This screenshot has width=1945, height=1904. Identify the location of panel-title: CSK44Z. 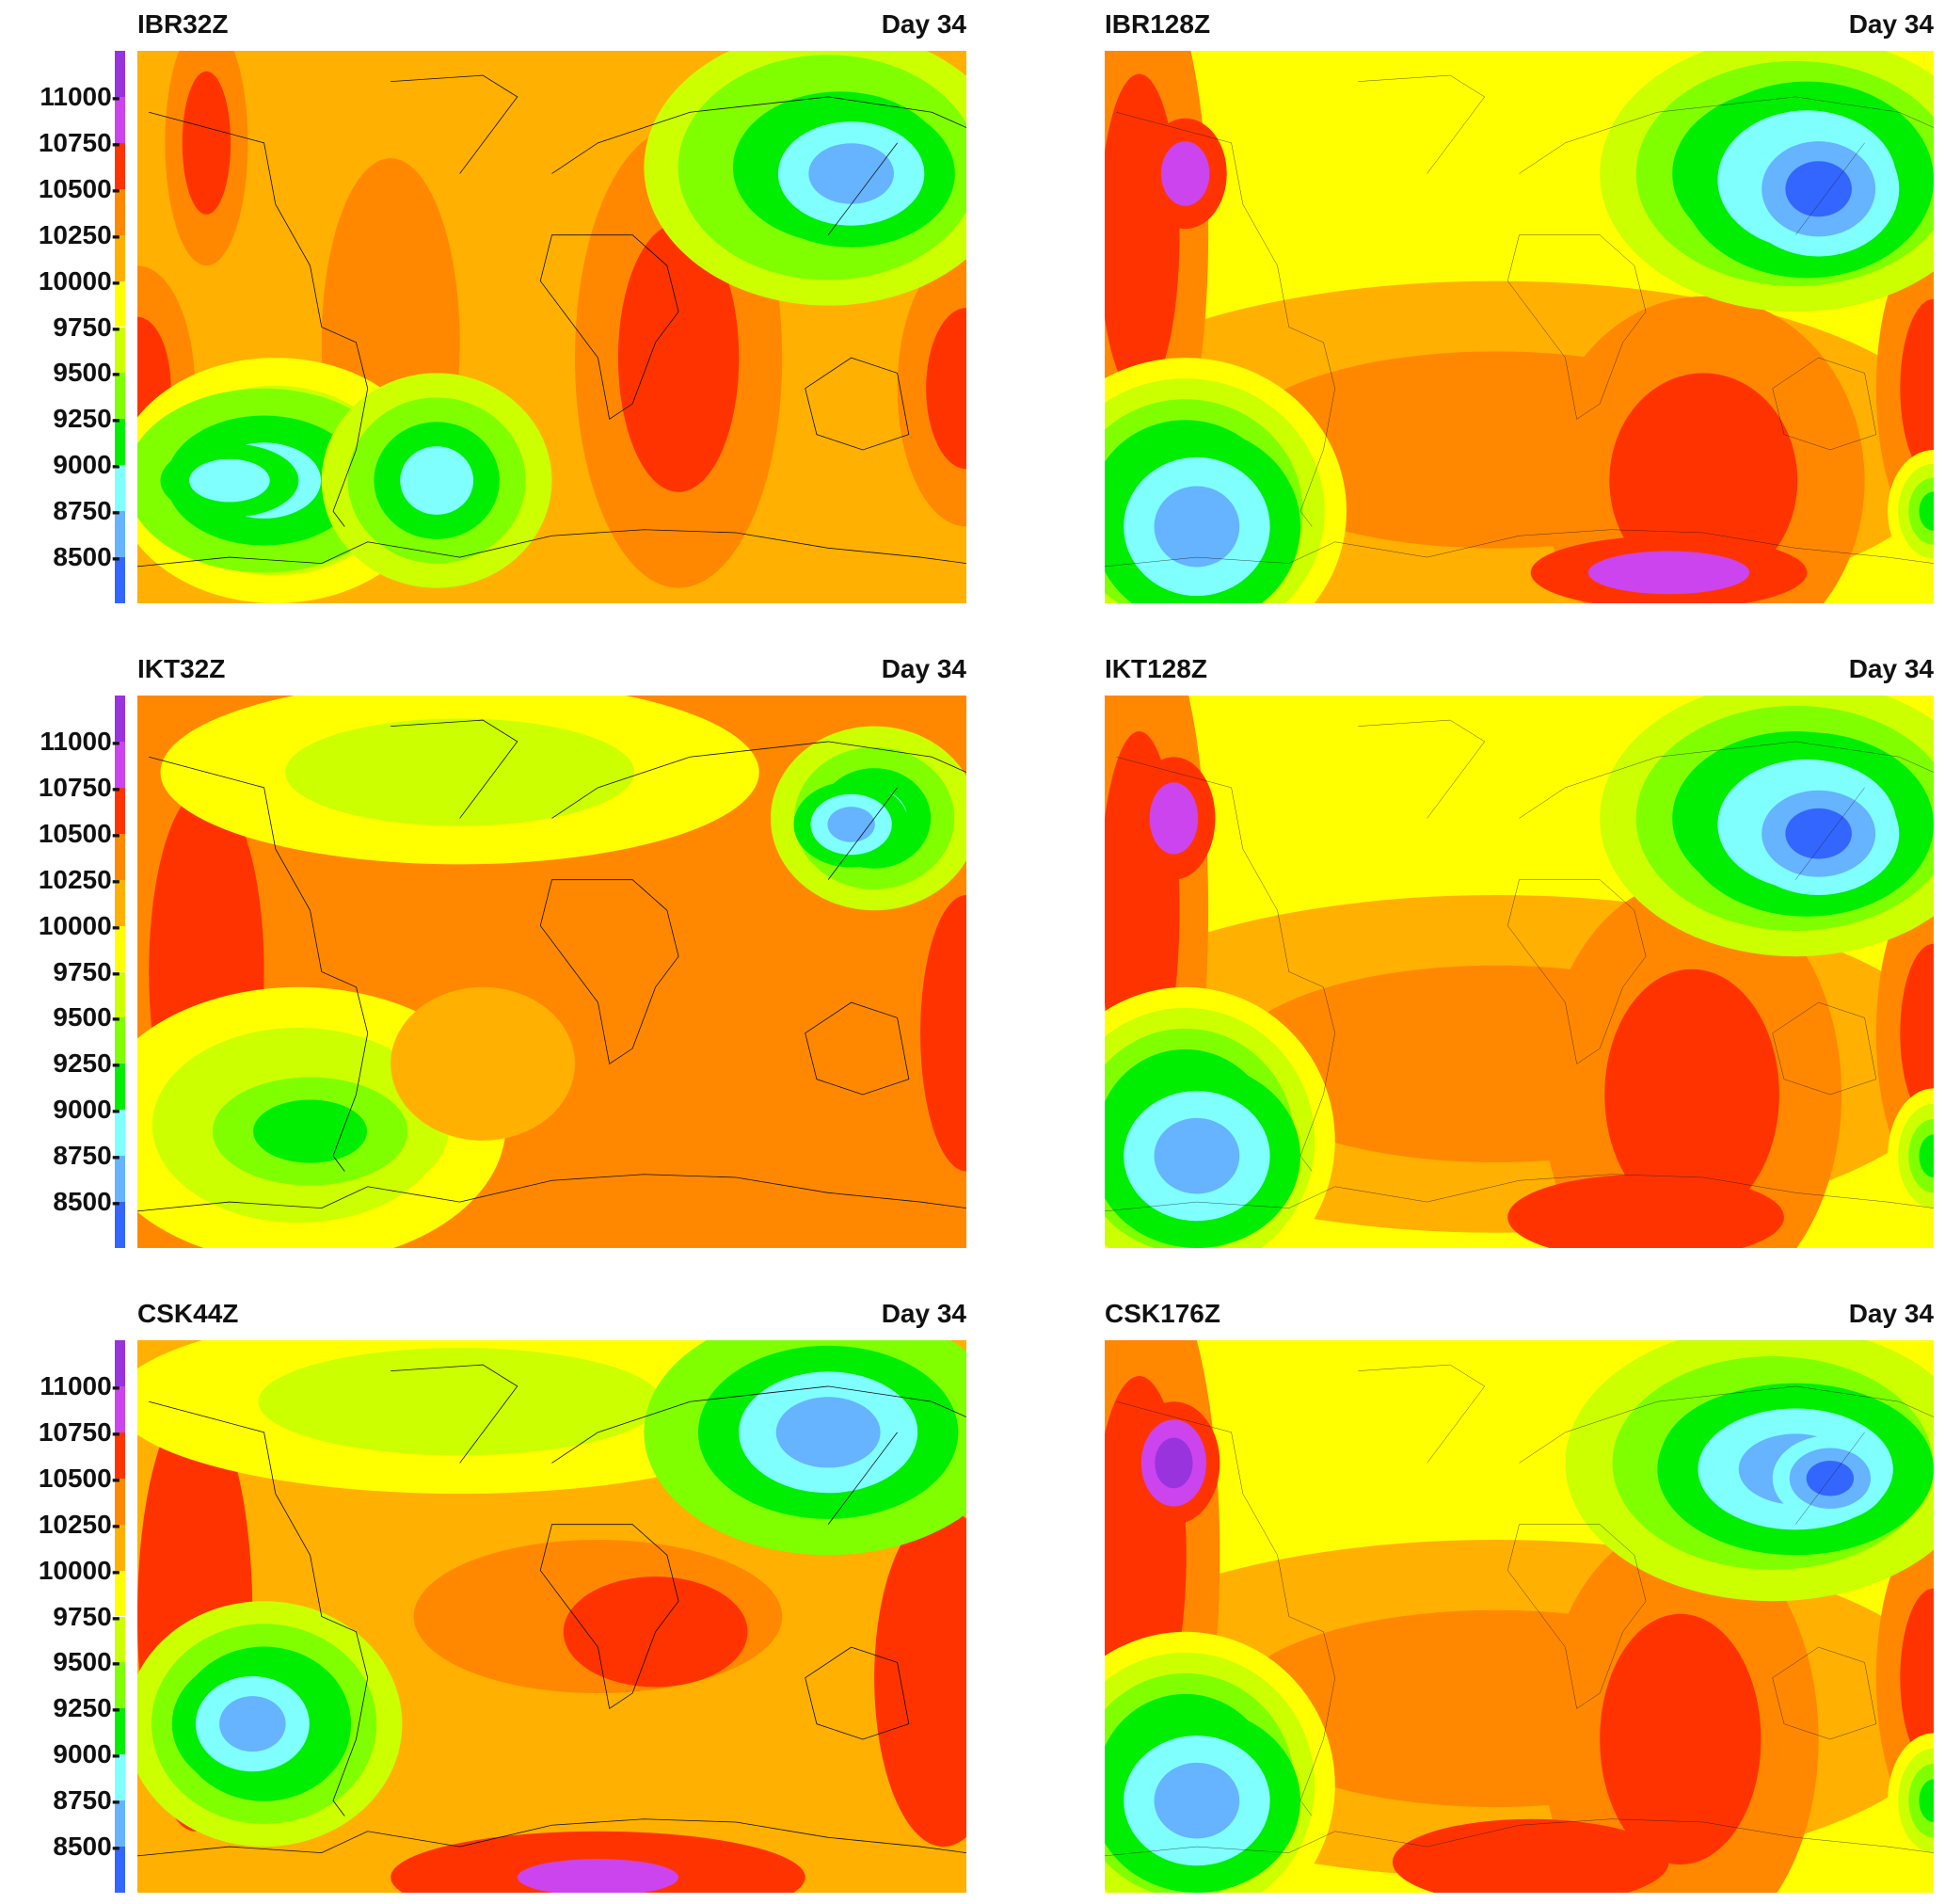
(188, 1313).